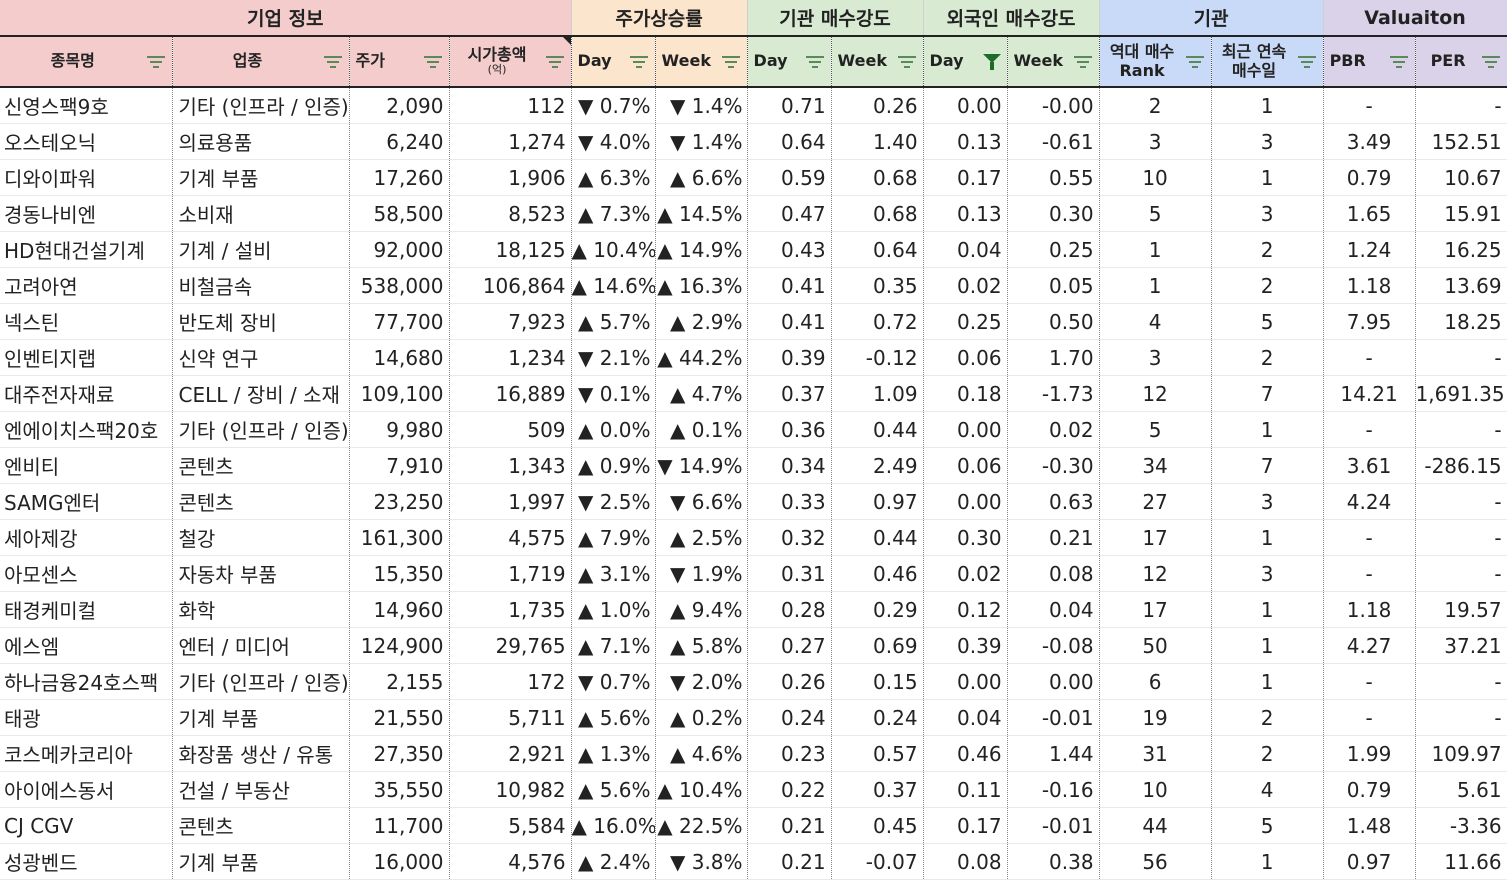  Describe the element at coordinates (877, 105) in the screenshot. I see `cell-inst-week: 0.26` at that location.